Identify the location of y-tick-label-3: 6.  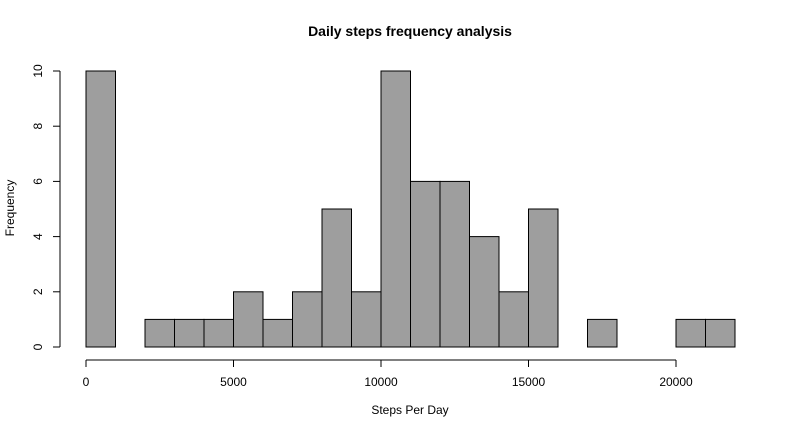
(38, 181).